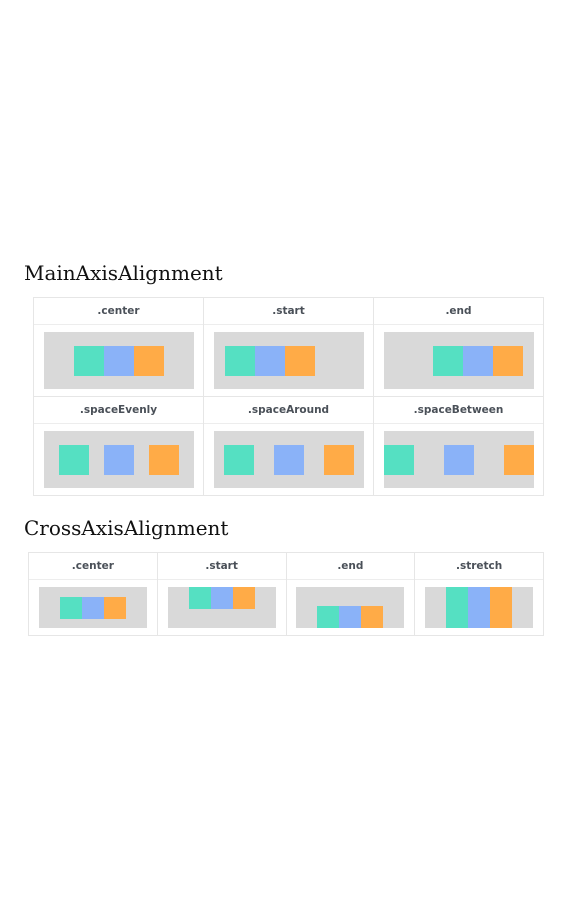 This screenshot has width=565, height=900. Describe the element at coordinates (288, 410) in the screenshot. I see `cell-label: .spaceAround` at that location.